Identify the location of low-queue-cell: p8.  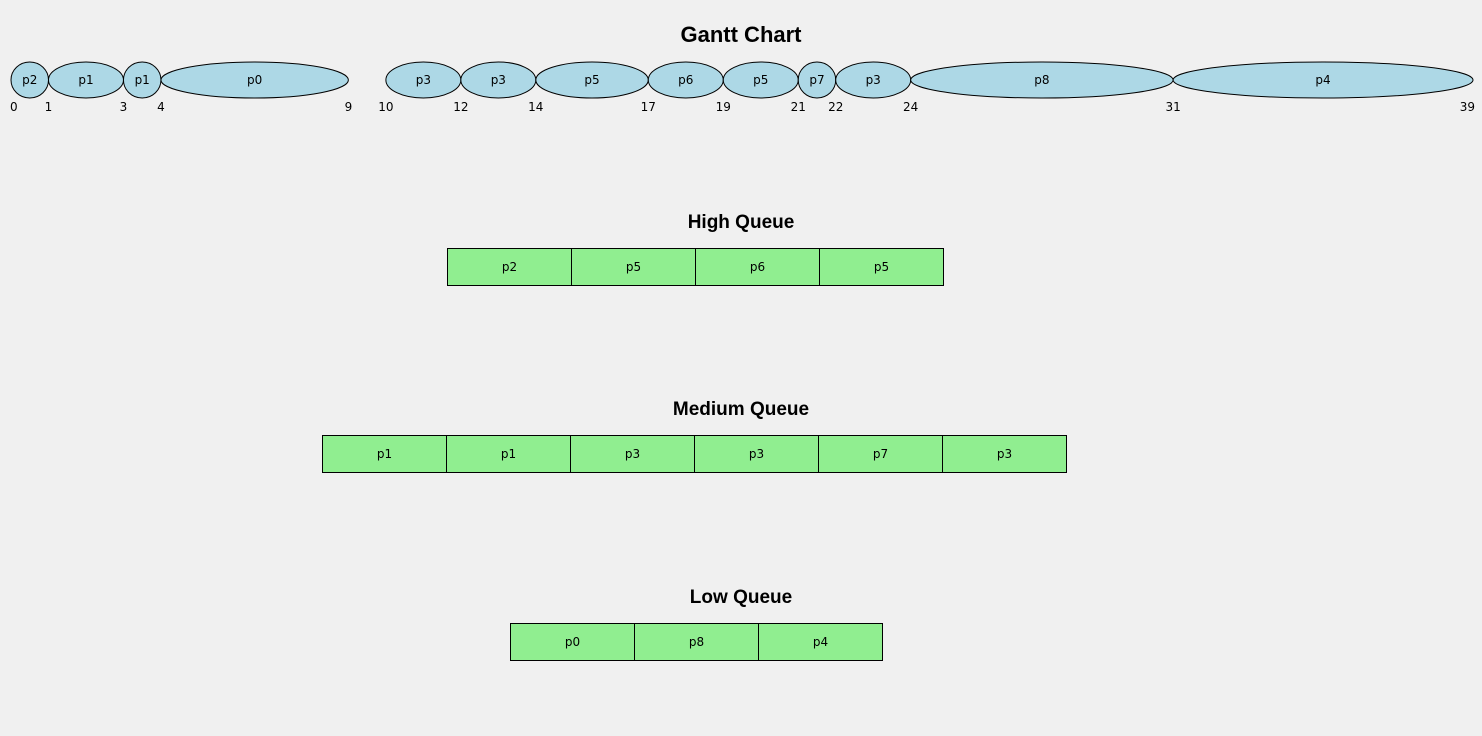
(696, 642).